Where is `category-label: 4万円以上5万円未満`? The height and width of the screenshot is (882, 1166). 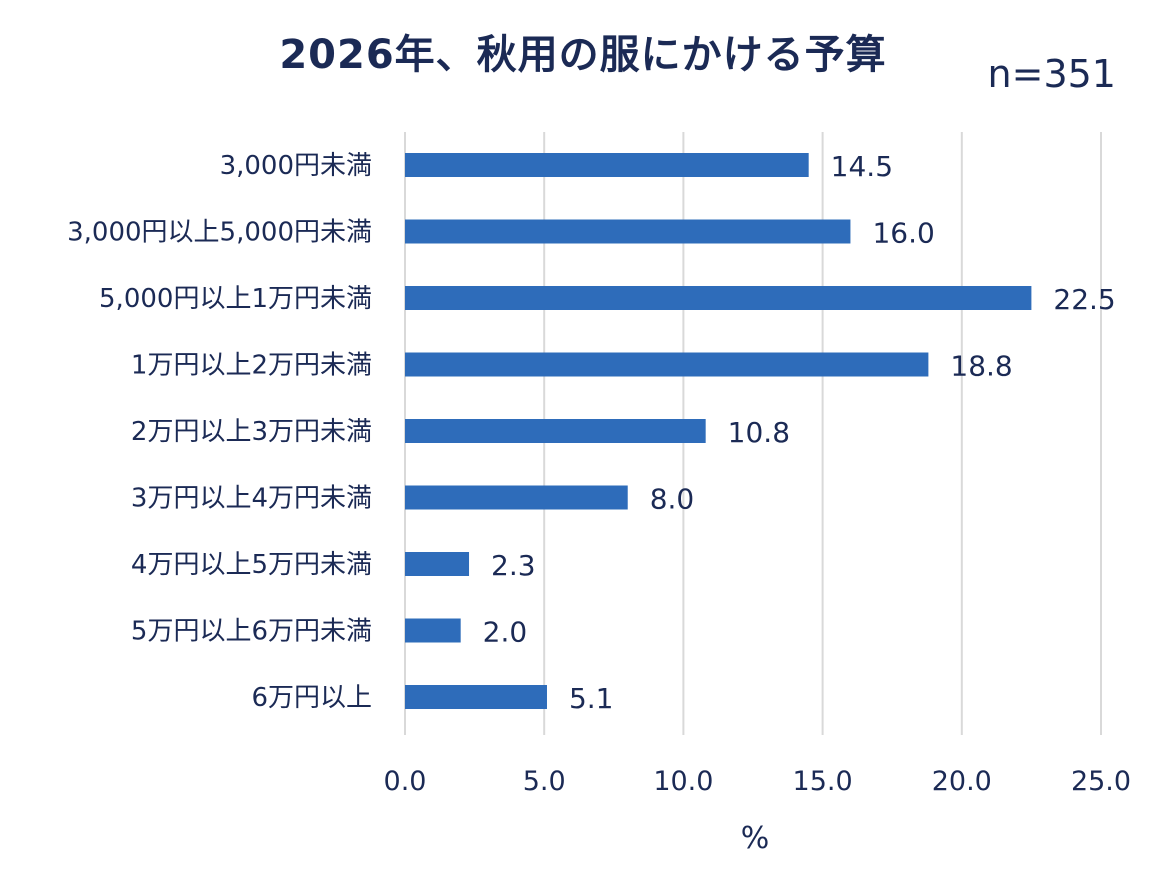 category-label: 4万円以上5万円未満 is located at coordinates (251, 565).